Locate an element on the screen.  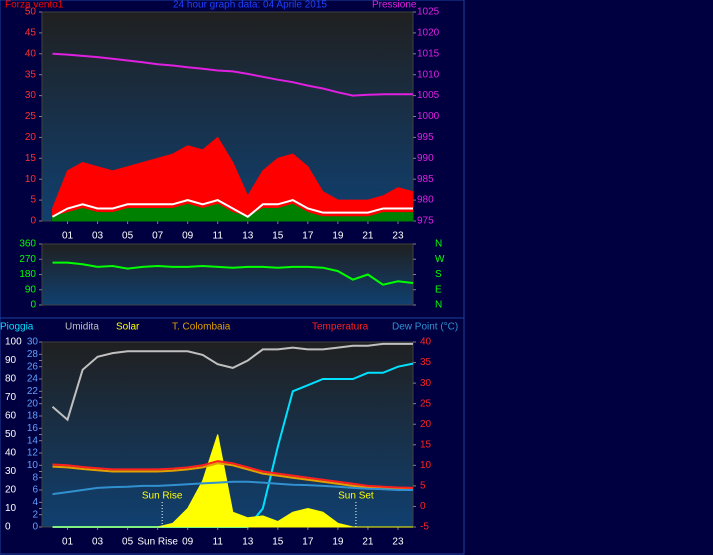
legend-label: T. Colombaia is located at coordinates (201, 327).